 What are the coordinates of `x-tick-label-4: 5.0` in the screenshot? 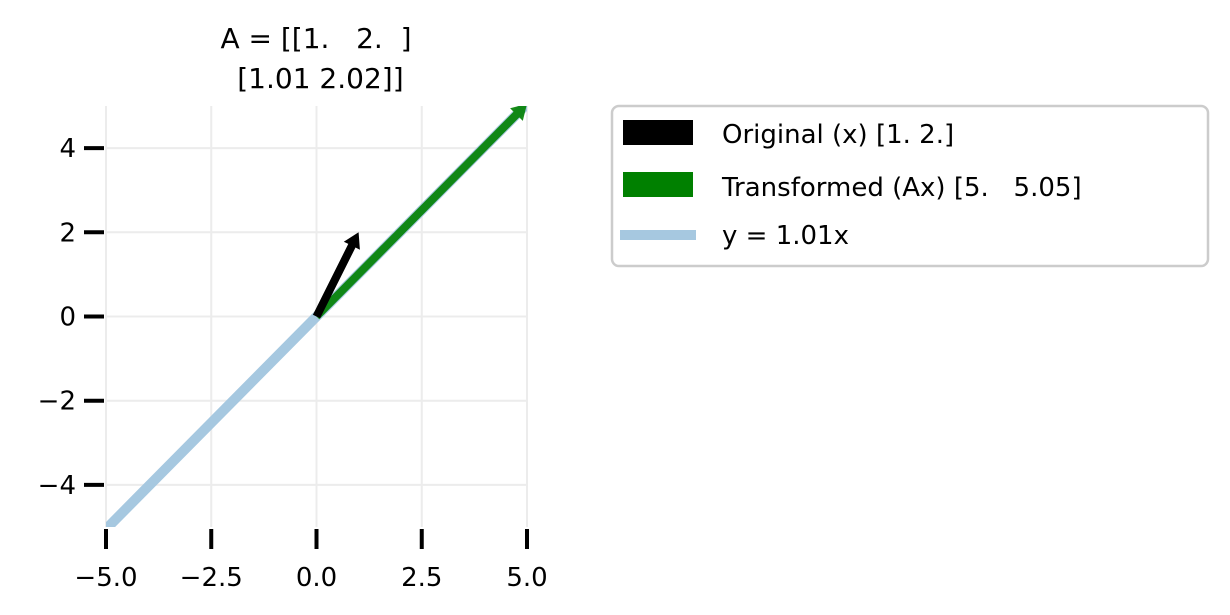 It's located at (526, 578).